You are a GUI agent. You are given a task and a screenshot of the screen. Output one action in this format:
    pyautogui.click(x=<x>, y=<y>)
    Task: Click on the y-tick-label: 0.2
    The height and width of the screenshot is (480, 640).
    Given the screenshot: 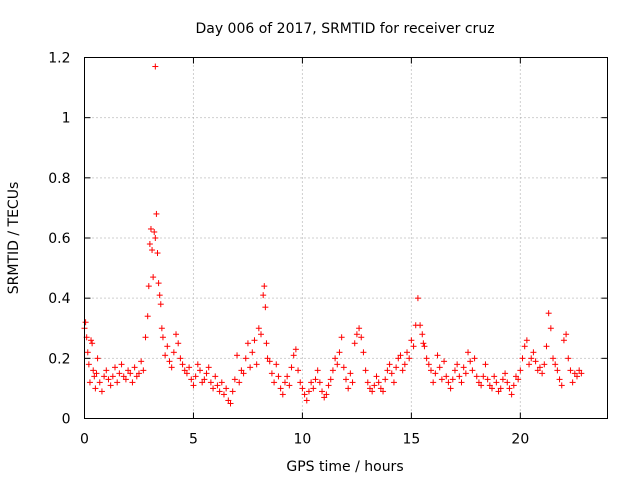 What is the action you would take?
    pyautogui.click(x=59, y=359)
    